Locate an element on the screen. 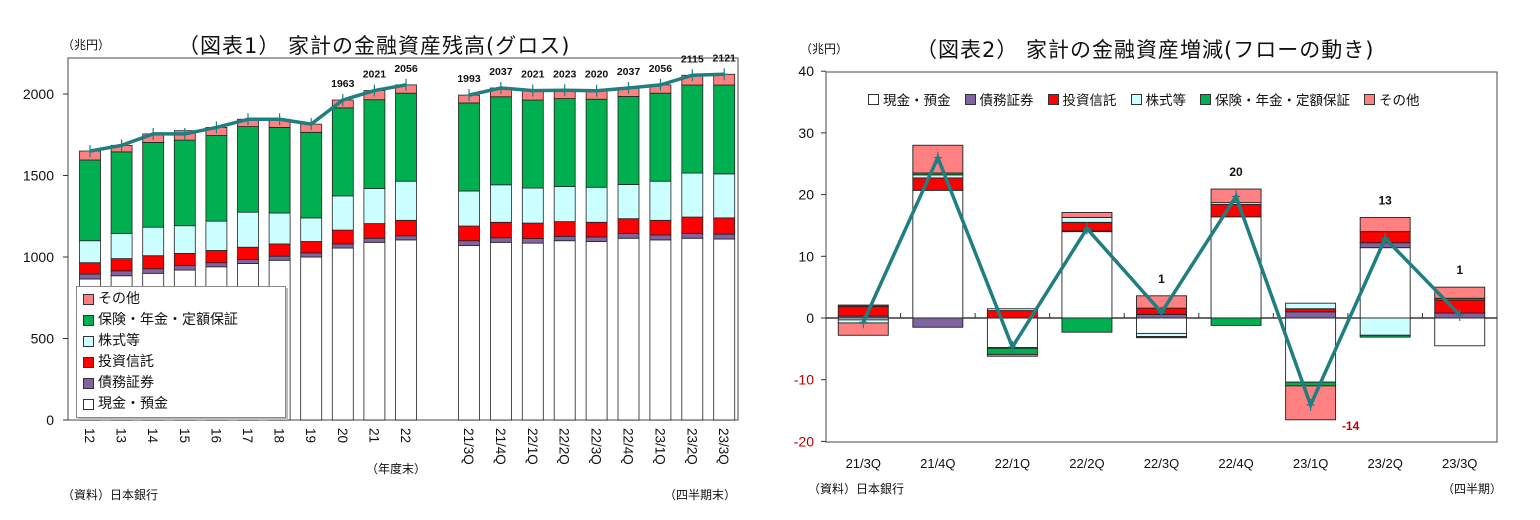 The height and width of the screenshot is (520, 1540). x-tick-label: 22/3Q is located at coordinates (596, 446).